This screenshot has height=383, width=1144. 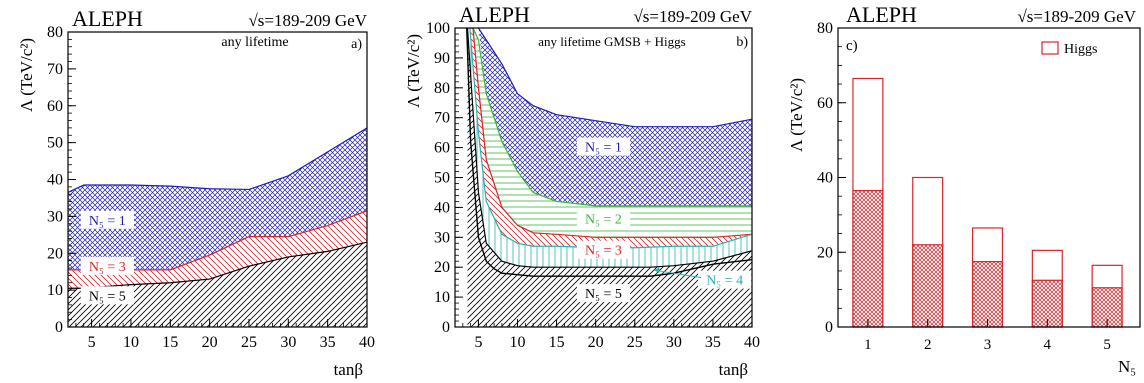 I want to click on panel-label: c), so click(x=852, y=46).